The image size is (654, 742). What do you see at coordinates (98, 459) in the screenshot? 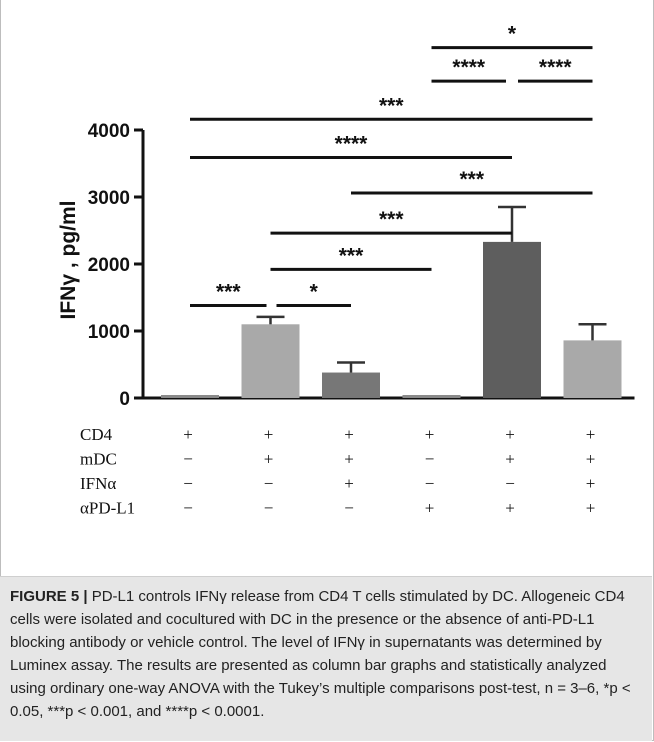
I see `condition-name: mDC` at bounding box center [98, 459].